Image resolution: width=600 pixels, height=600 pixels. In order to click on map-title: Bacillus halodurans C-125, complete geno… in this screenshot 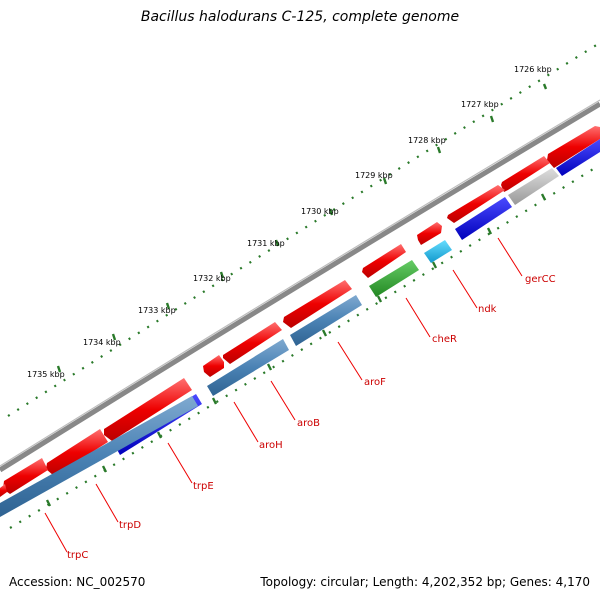, I will do `click(300, 17)`.